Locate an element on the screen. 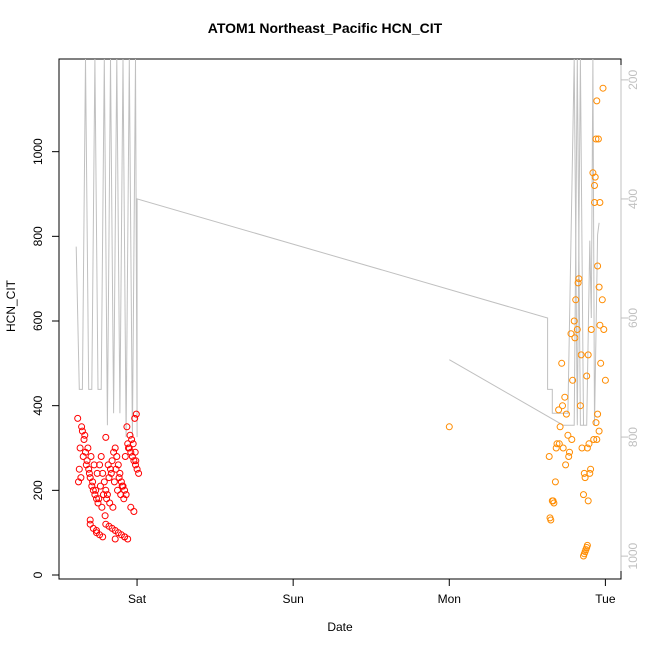 The image size is (650, 650). y2-tick-label: 400 is located at coordinates (633, 199).